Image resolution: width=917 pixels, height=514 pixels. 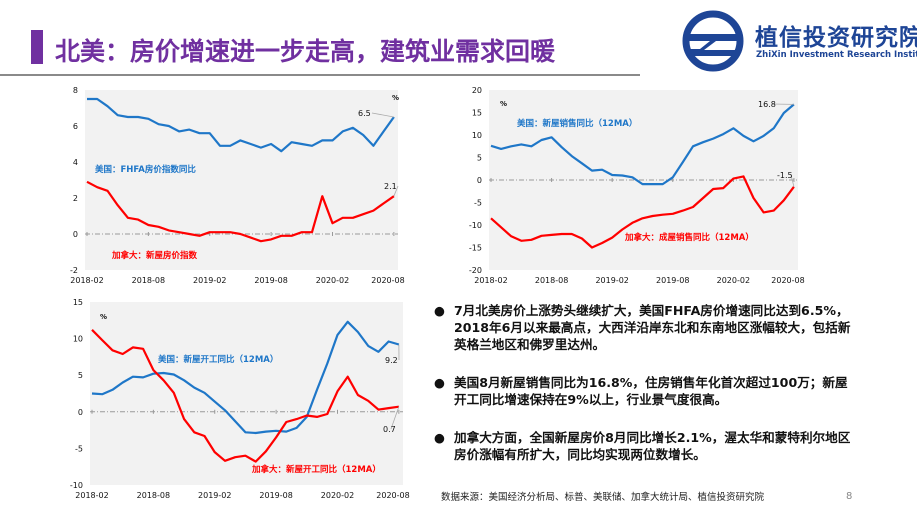 What do you see at coordinates (74, 270) in the screenshot?
I see `y-tick-label: -2` at bounding box center [74, 270].